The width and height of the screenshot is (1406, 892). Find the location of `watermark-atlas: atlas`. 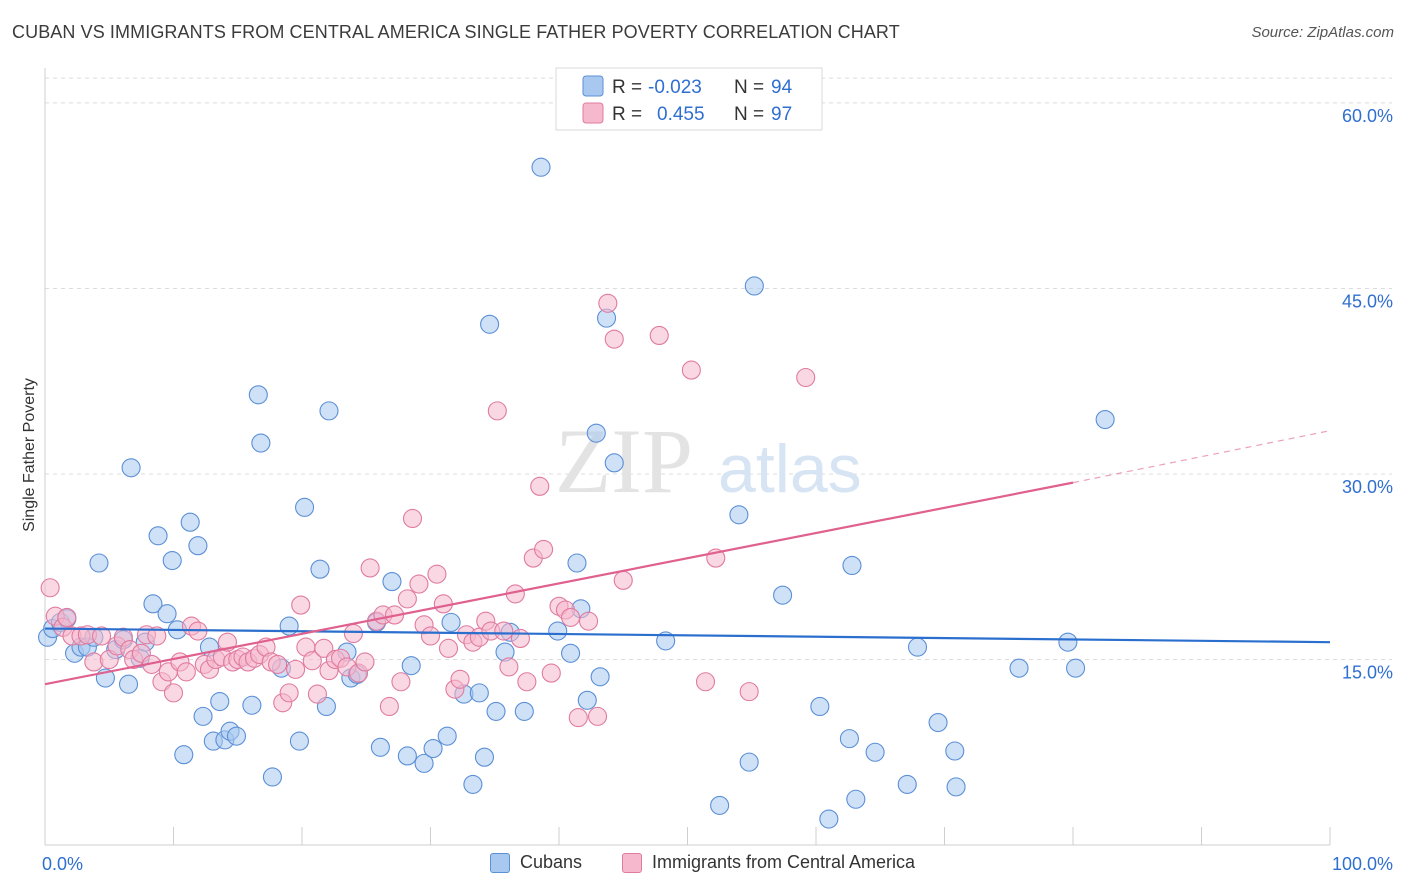

watermark-atlas: atlas is located at coordinates (790, 469).